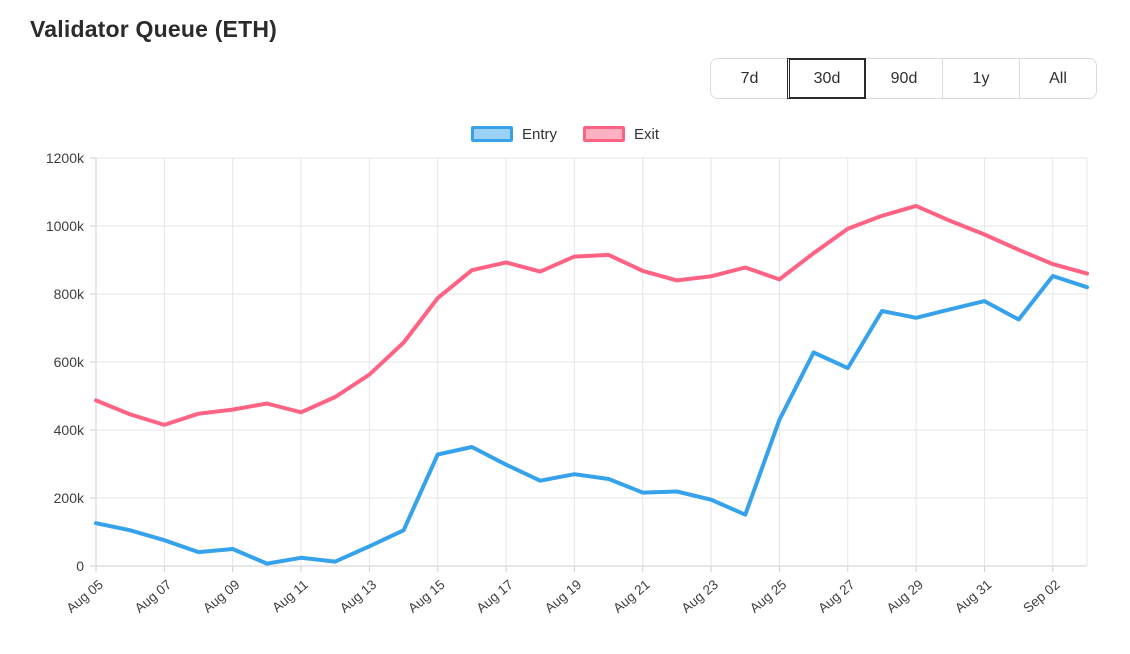 The height and width of the screenshot is (654, 1130). Describe the element at coordinates (1041, 596) in the screenshot. I see `x-tick-label: Sep 02` at that location.